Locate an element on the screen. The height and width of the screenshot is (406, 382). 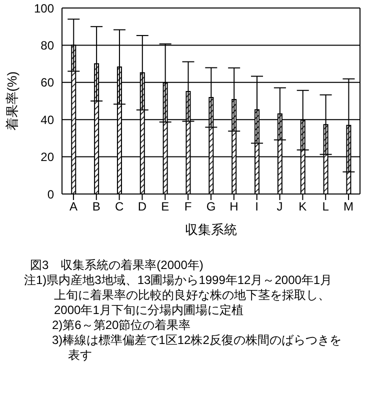
x-tick-label: D is located at coordinates (142, 207).